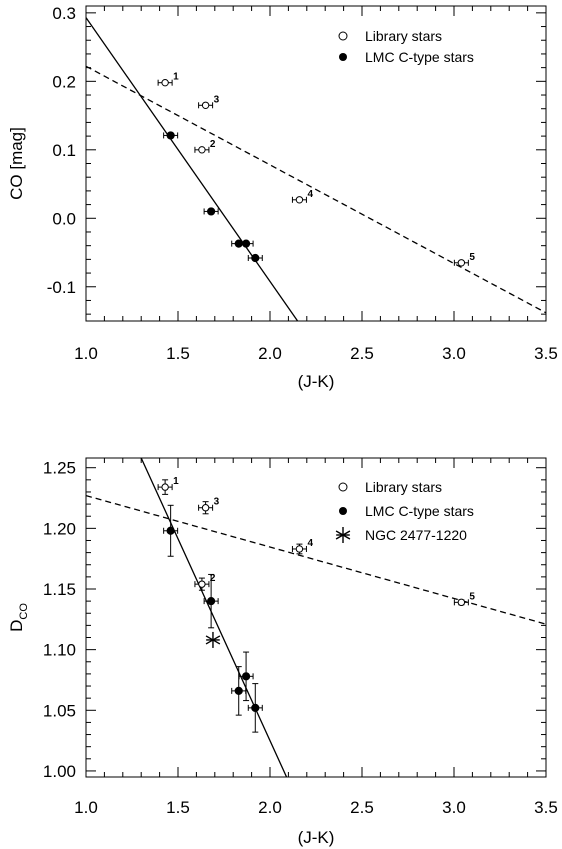 This screenshot has height=849, width=562. I want to click on y-tick-label: 0.2, so click(64, 81).